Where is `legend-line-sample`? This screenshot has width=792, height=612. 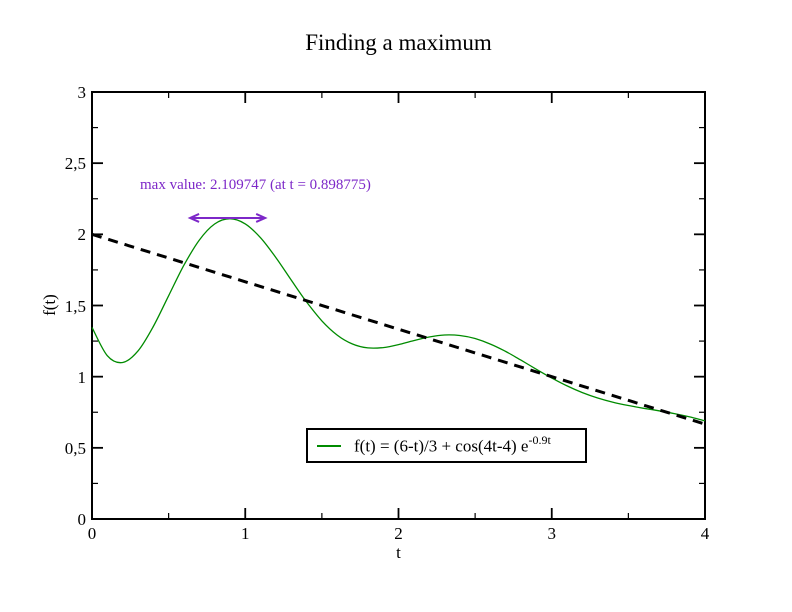
legend-line-sample is located at coordinates (329, 445).